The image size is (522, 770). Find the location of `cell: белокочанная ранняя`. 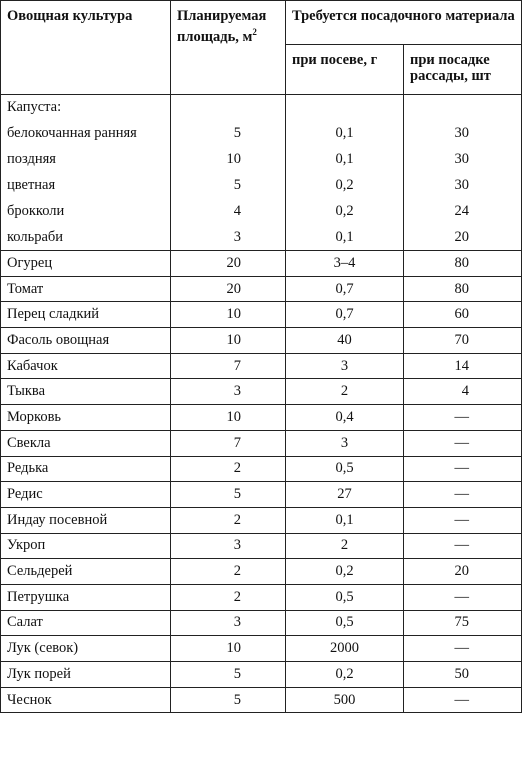

cell: белокочанная ранняя is located at coordinates (85, 133).